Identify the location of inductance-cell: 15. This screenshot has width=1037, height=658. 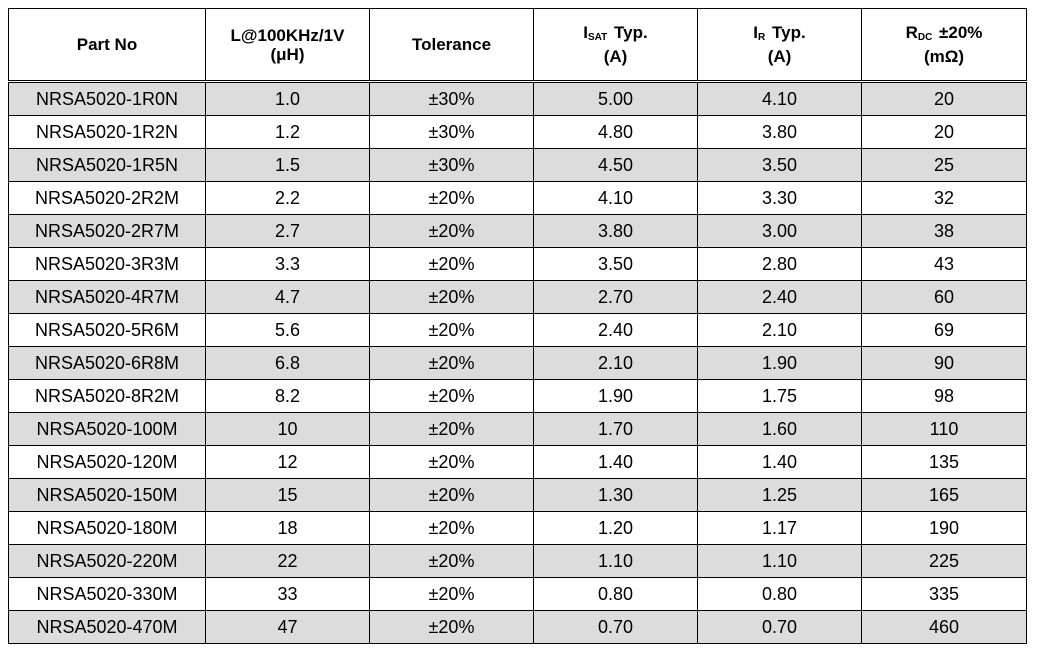
(287, 495).